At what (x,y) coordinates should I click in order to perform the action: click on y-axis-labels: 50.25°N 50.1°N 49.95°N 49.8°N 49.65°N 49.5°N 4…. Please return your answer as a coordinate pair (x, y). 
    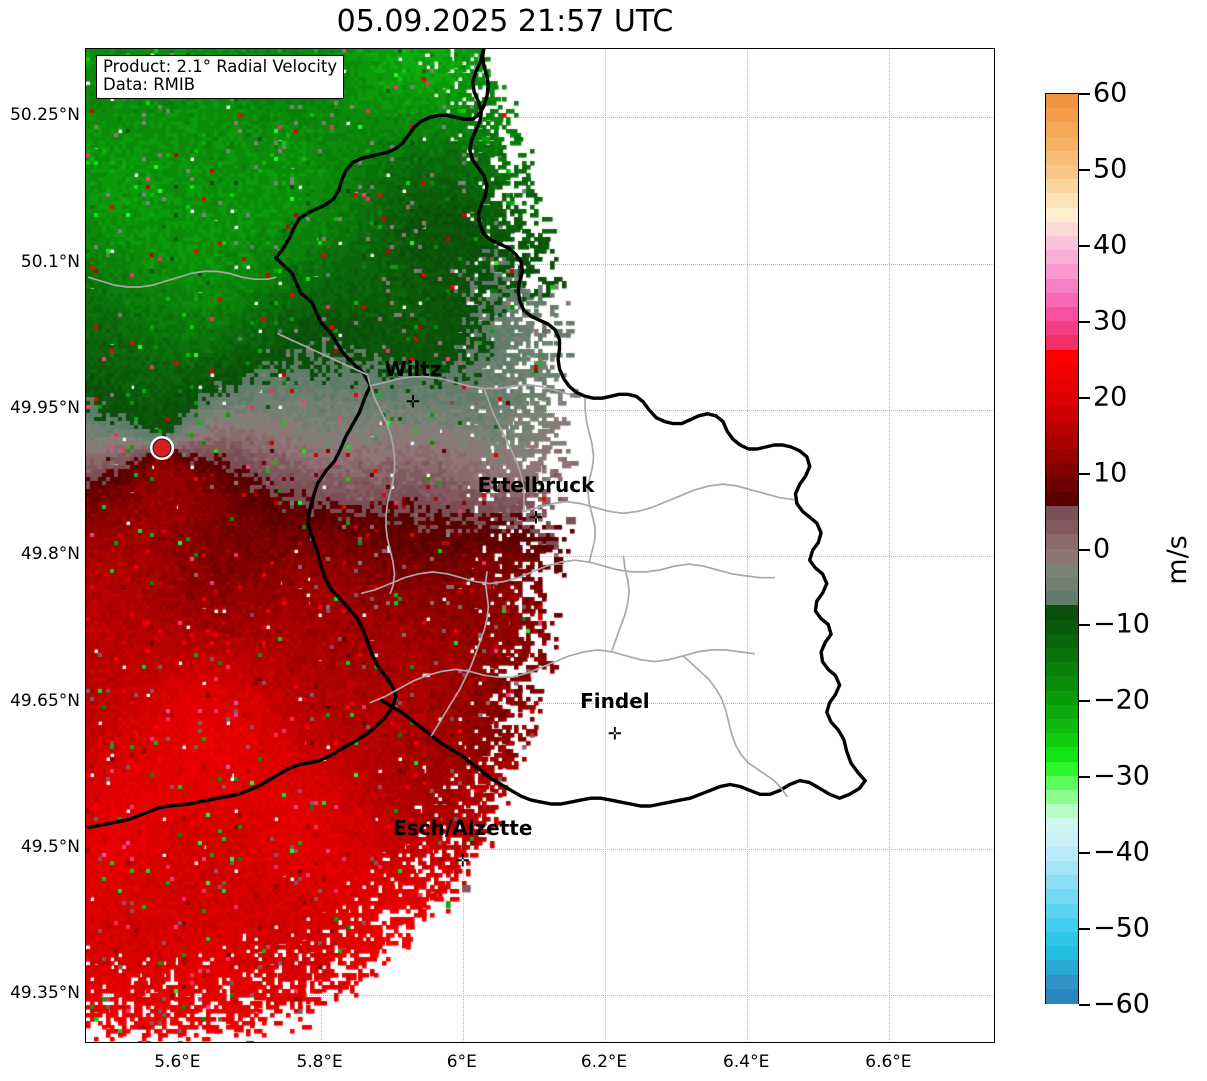
    Looking at the image, I should click on (40, 540).